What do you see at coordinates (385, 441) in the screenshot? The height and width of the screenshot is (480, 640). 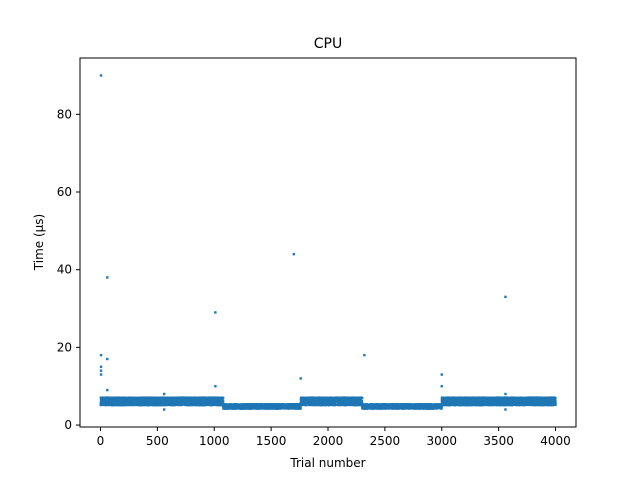 I see `x-tick-label: 2500` at bounding box center [385, 441].